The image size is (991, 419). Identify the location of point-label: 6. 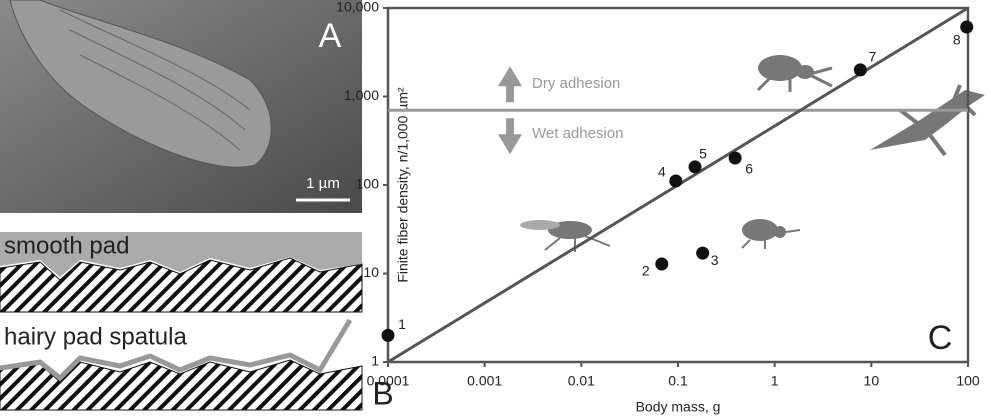
(749, 169).